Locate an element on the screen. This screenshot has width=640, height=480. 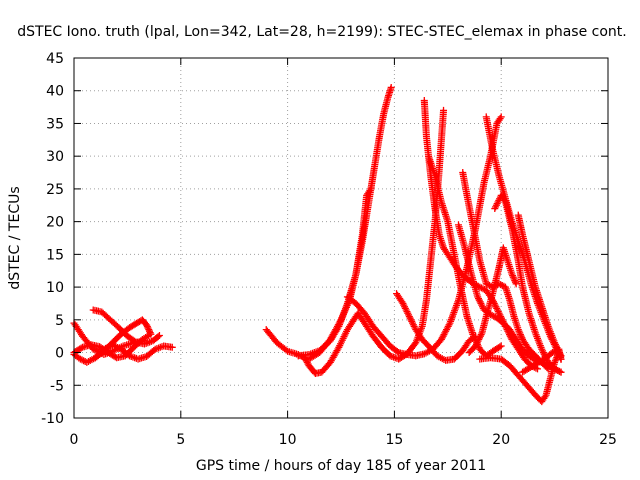
x-axis-label: GPS time / hours of day 185 of year 2011 is located at coordinates (341, 466).